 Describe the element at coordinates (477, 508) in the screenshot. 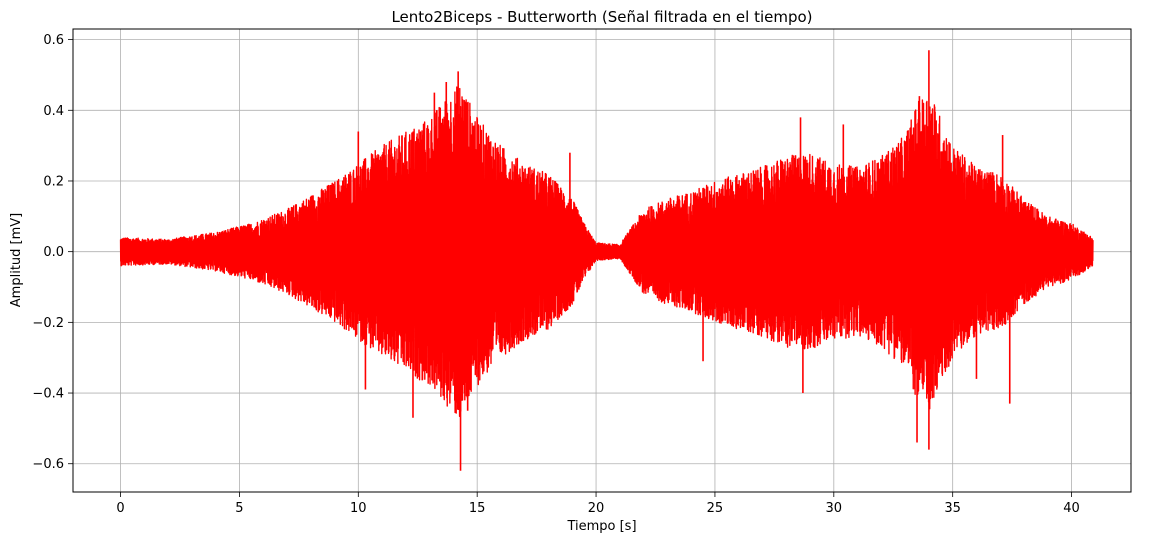

I see `x-tick-label: 15` at that location.